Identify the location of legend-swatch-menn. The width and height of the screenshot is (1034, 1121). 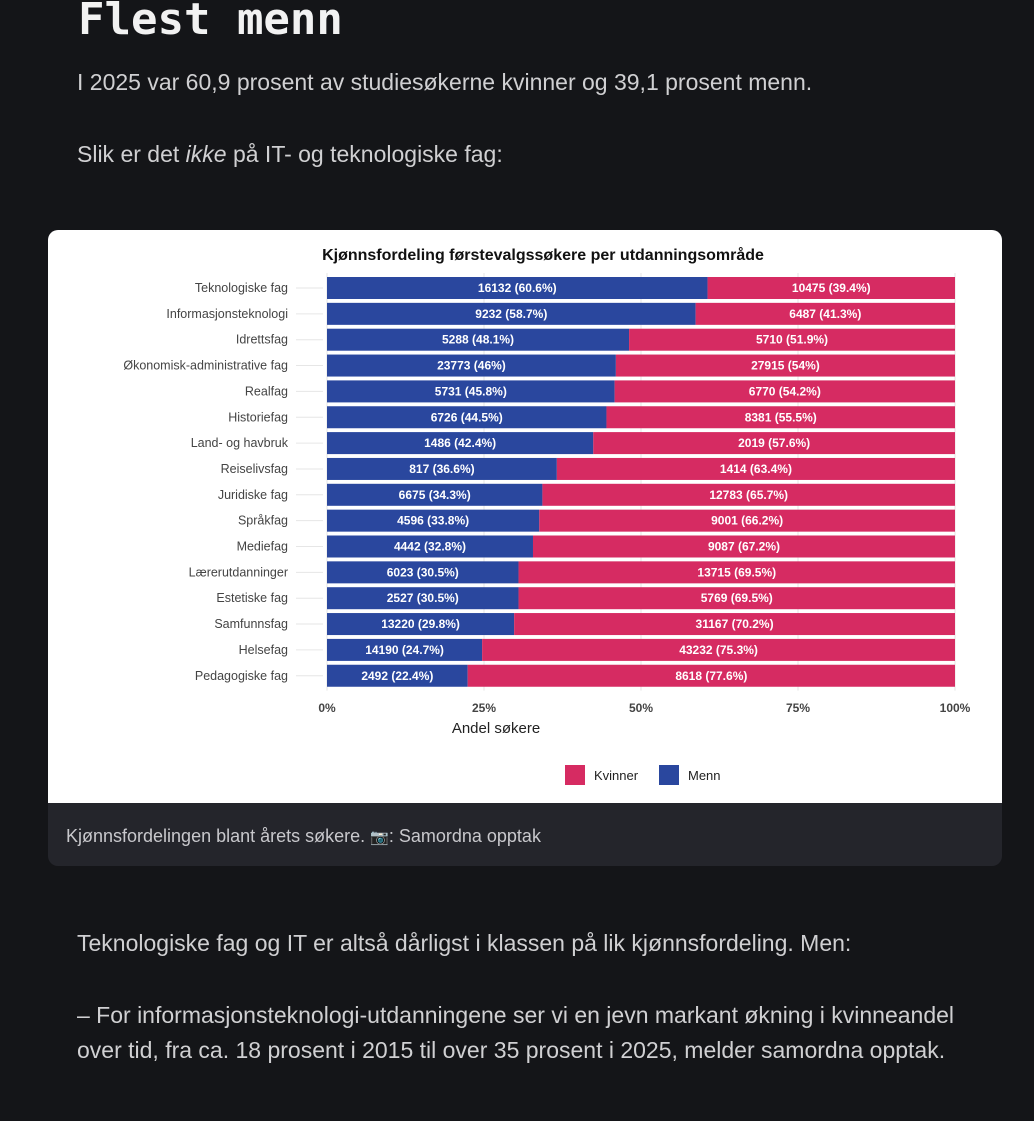
(669, 775).